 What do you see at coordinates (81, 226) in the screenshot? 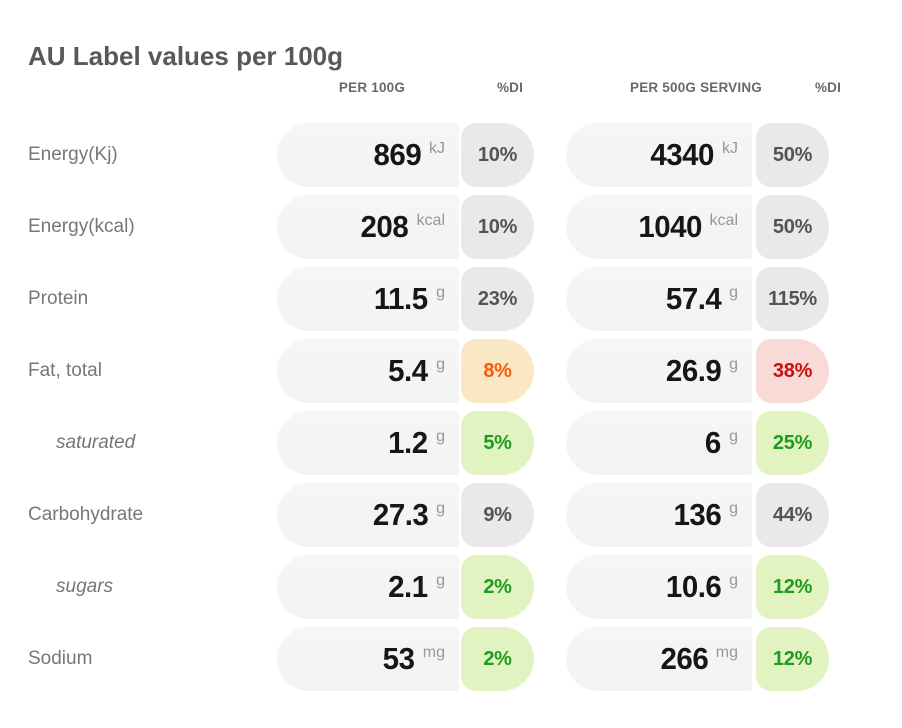
I see `nutrient-label: Energy(kcal)` at bounding box center [81, 226].